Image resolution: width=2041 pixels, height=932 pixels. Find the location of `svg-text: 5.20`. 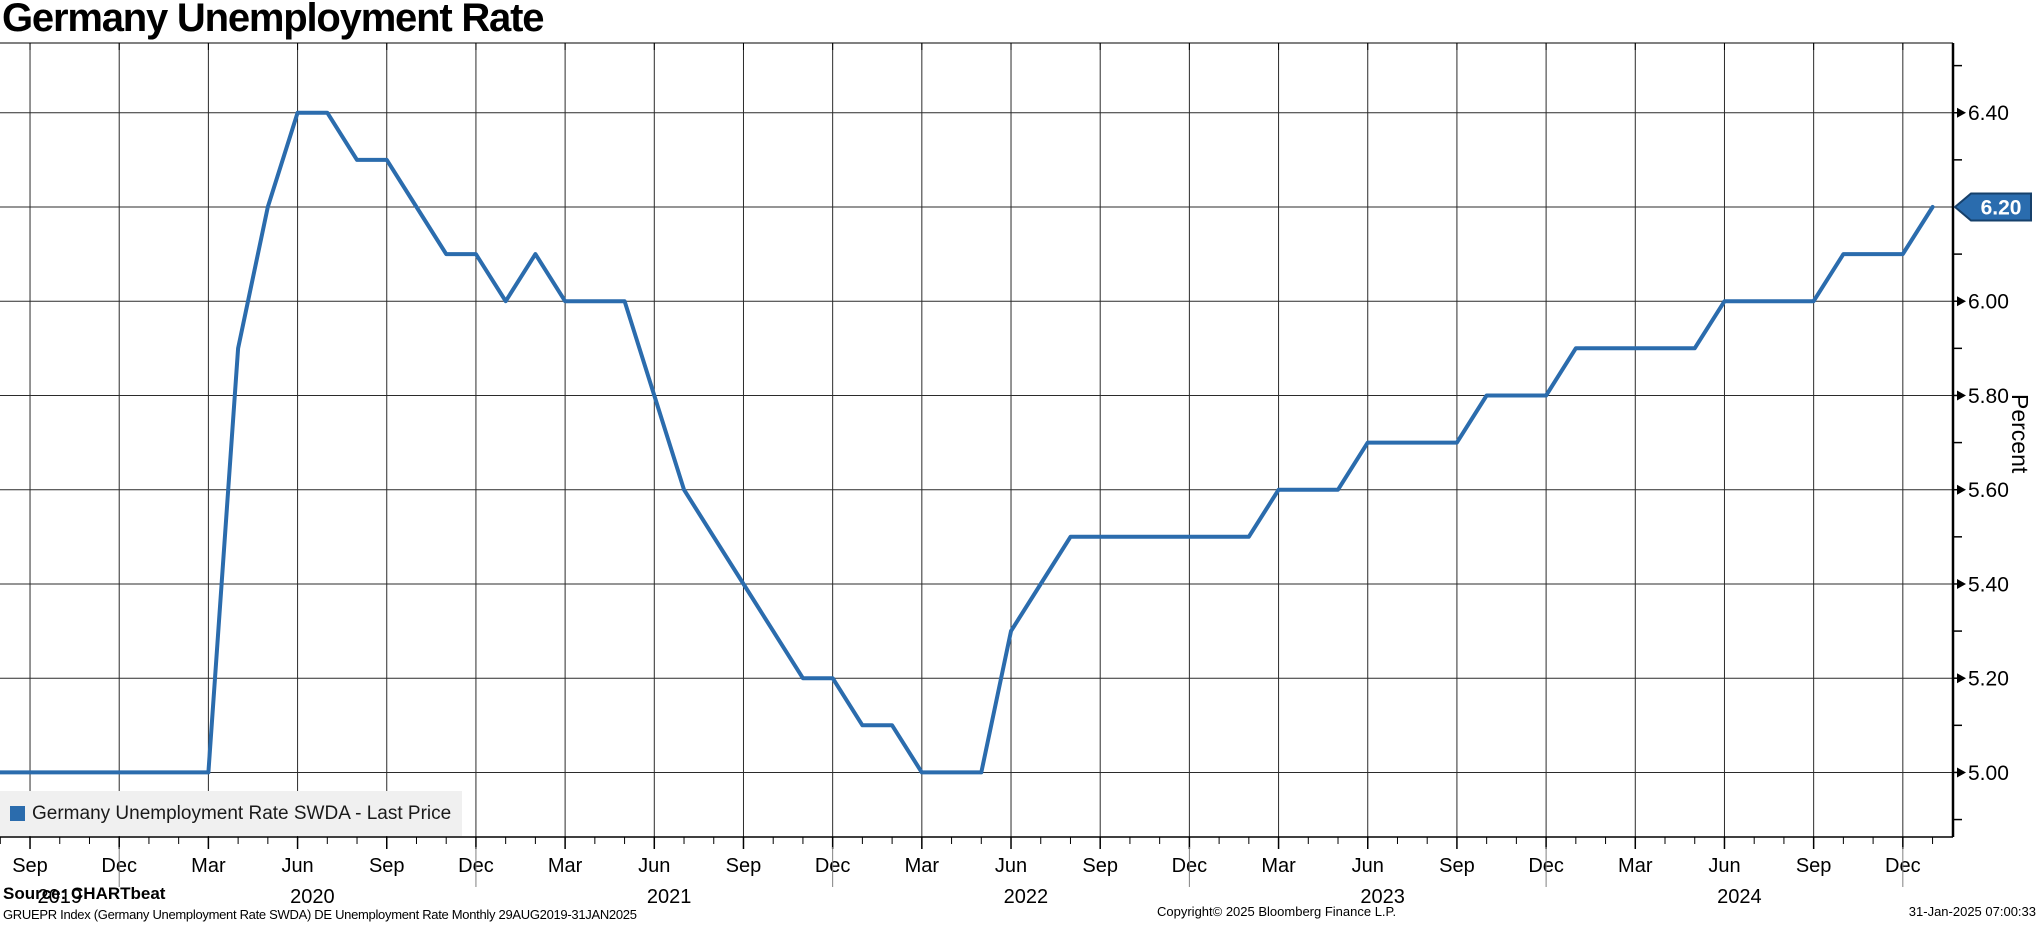

svg-text: 5.20 is located at coordinates (1988, 679).